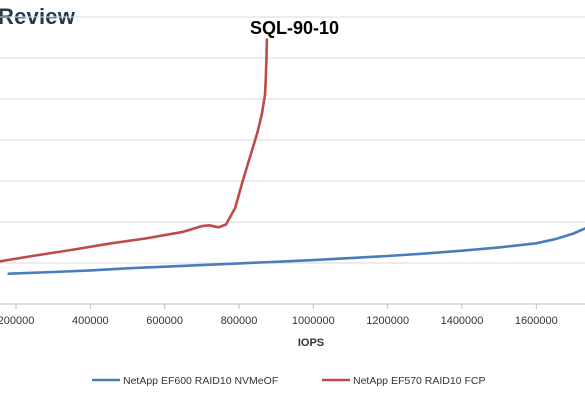  What do you see at coordinates (419, 381) in the screenshot?
I see `legend-label-2: NetApp EF570 RAID10 FCP` at bounding box center [419, 381].